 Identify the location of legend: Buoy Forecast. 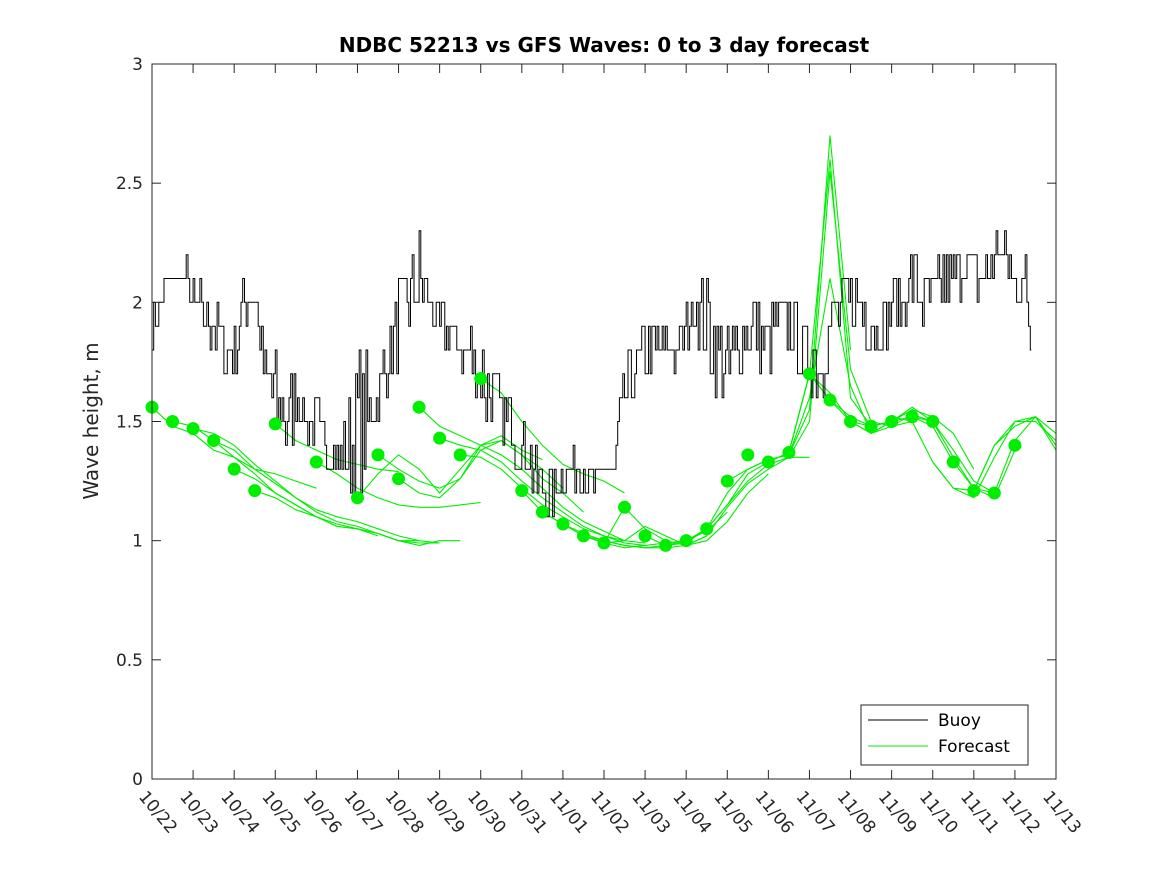
(944, 735).